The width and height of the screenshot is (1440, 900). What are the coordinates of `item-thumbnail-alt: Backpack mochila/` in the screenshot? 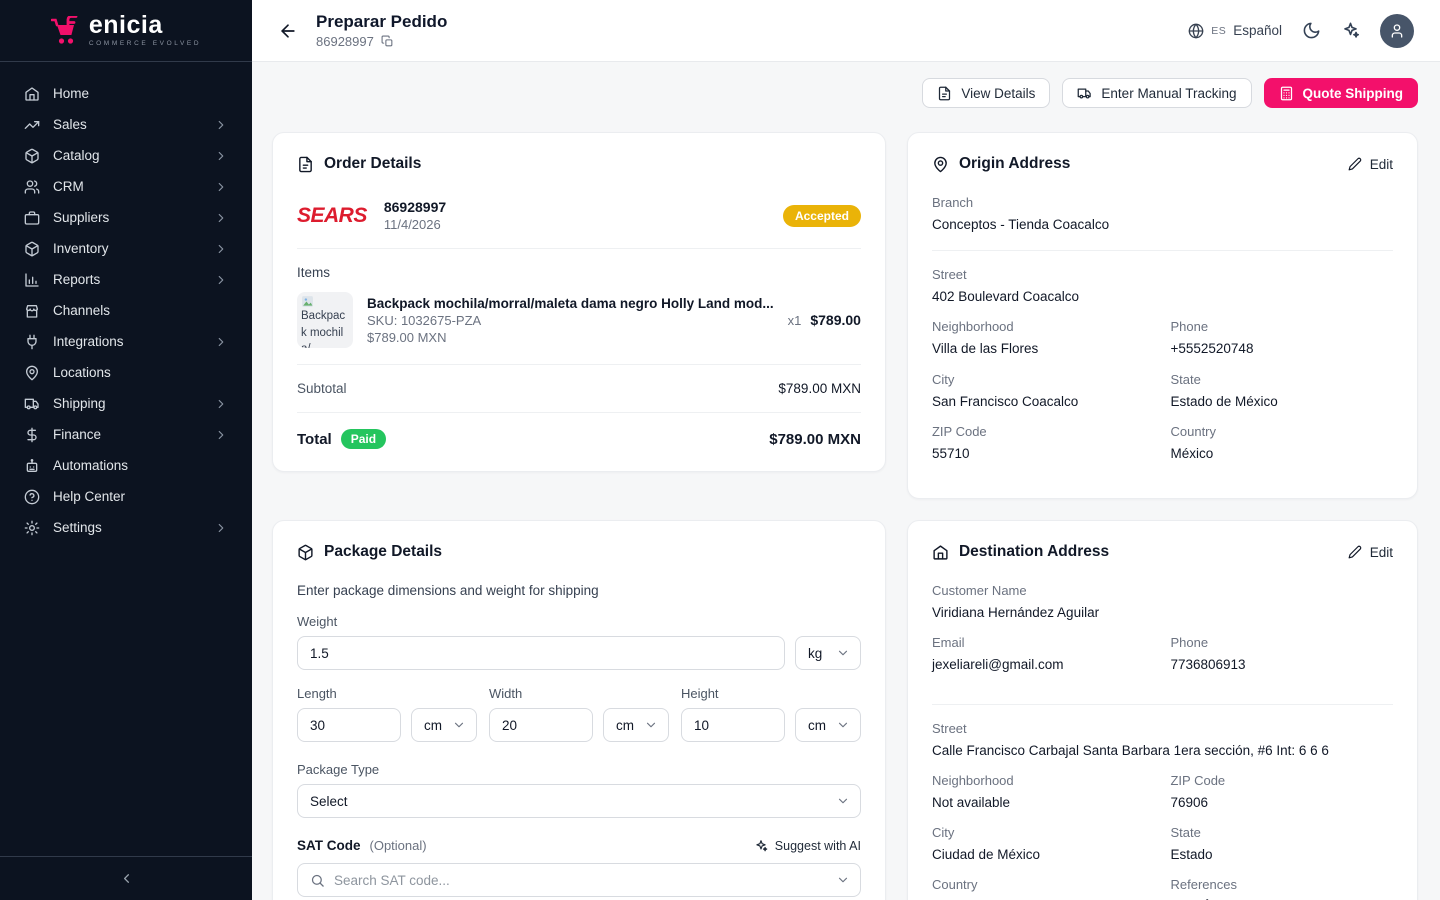 It's located at (323, 329).